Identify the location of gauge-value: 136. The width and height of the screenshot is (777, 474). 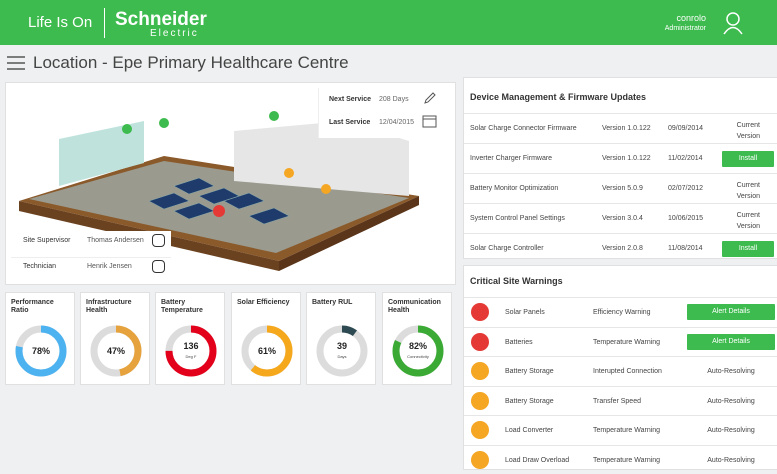
(190, 346).